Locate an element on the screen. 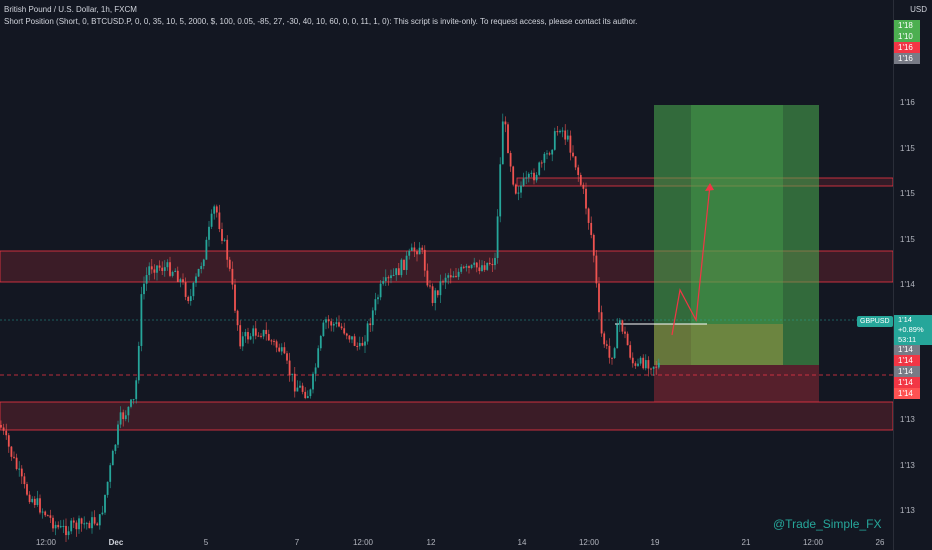 Image resolution: width=932 pixels, height=550 pixels. current-price-box: 1'14 +0.89% 53:11 is located at coordinates (913, 330).